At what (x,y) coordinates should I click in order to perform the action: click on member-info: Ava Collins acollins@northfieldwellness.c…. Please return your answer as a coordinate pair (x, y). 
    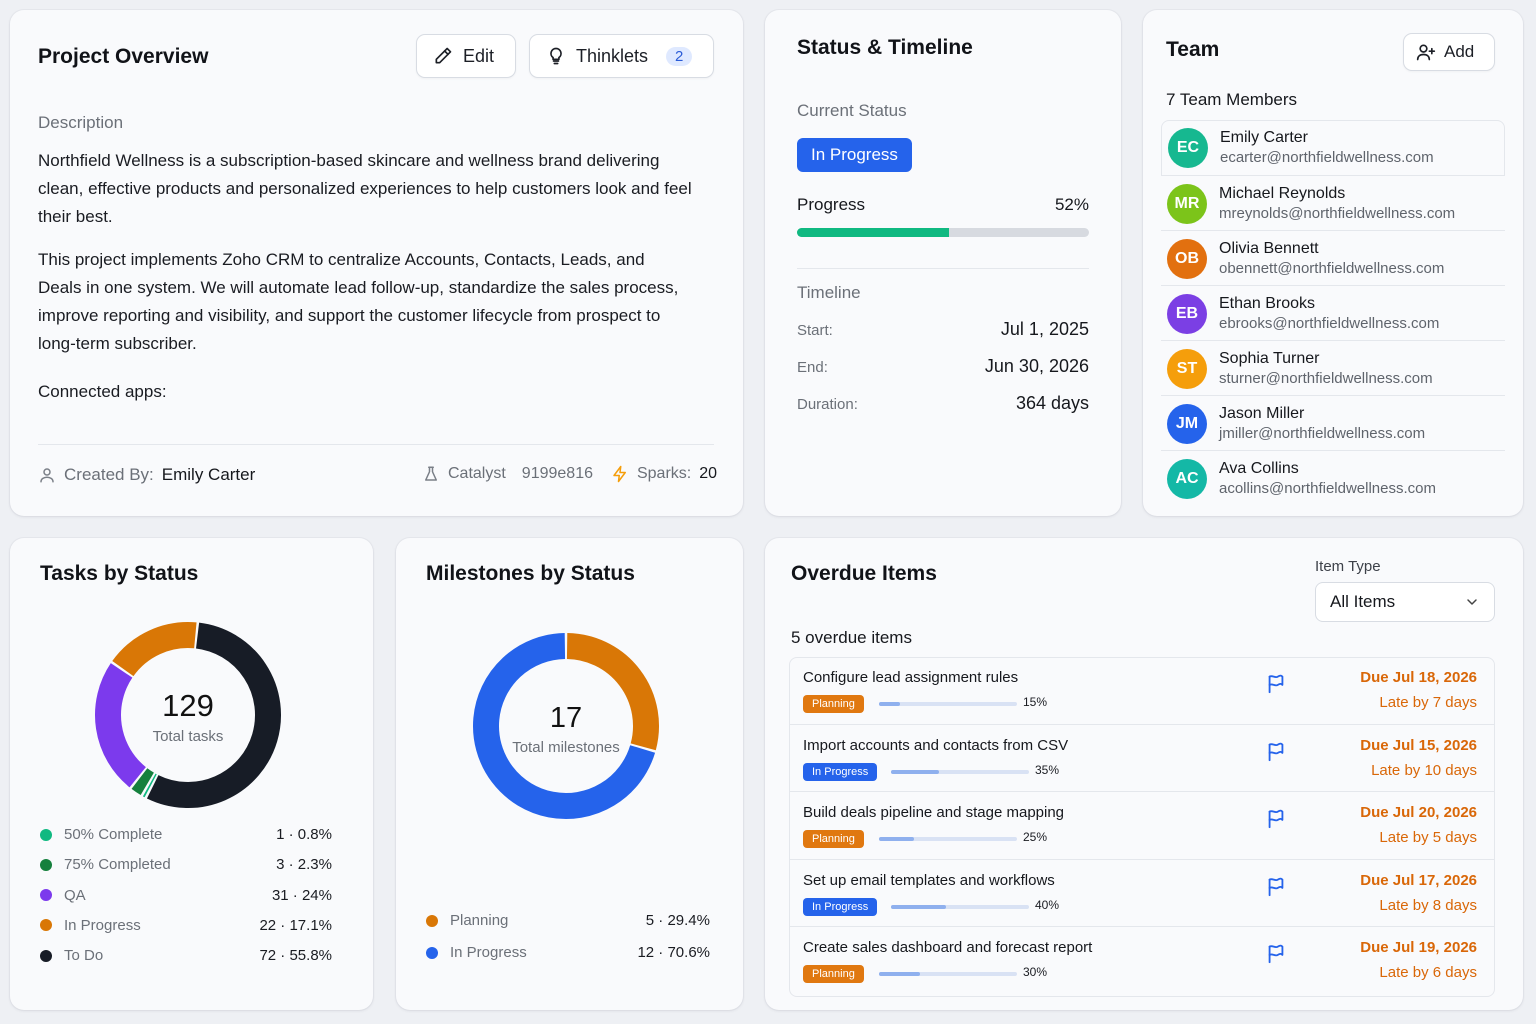
    Looking at the image, I should click on (1327, 479).